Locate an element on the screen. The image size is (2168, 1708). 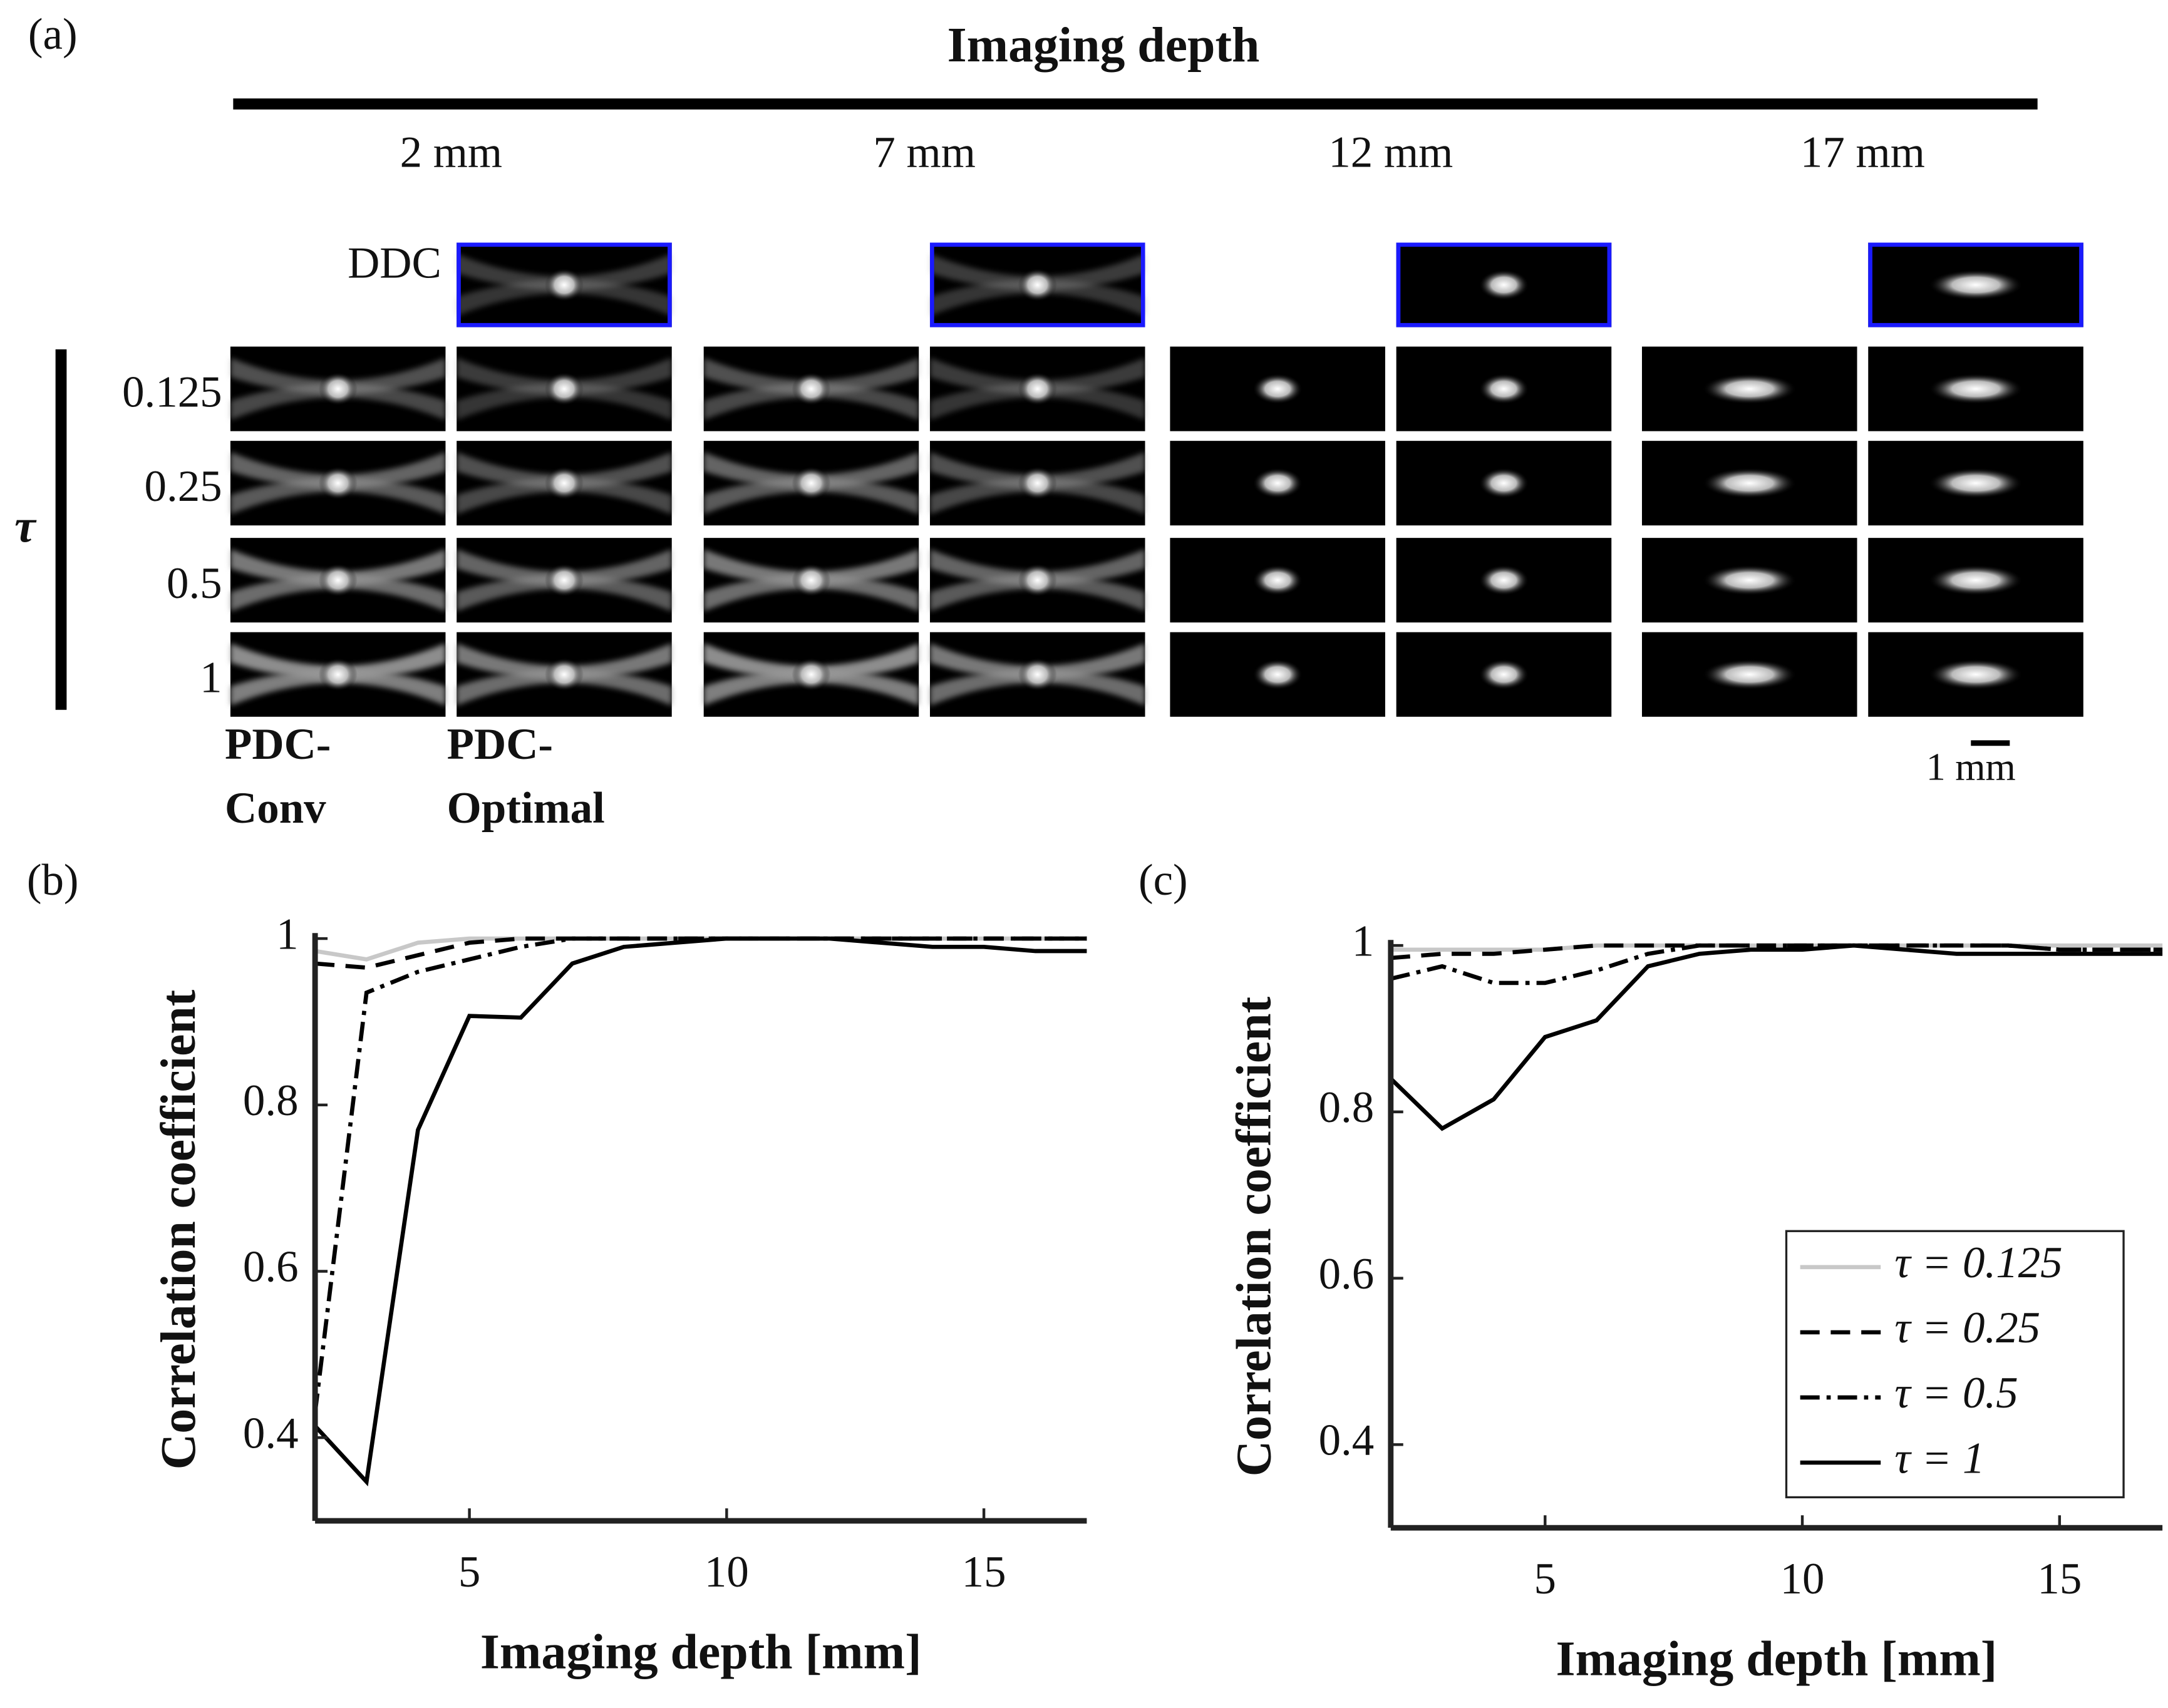
depth-label: 7 mm is located at coordinates (924, 152).